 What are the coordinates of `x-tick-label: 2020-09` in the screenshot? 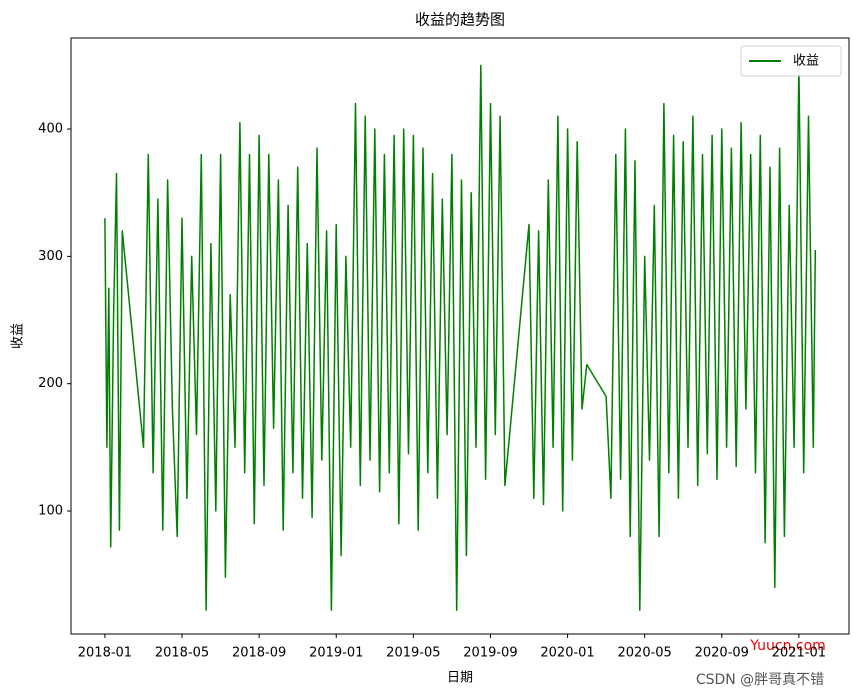 It's located at (722, 653).